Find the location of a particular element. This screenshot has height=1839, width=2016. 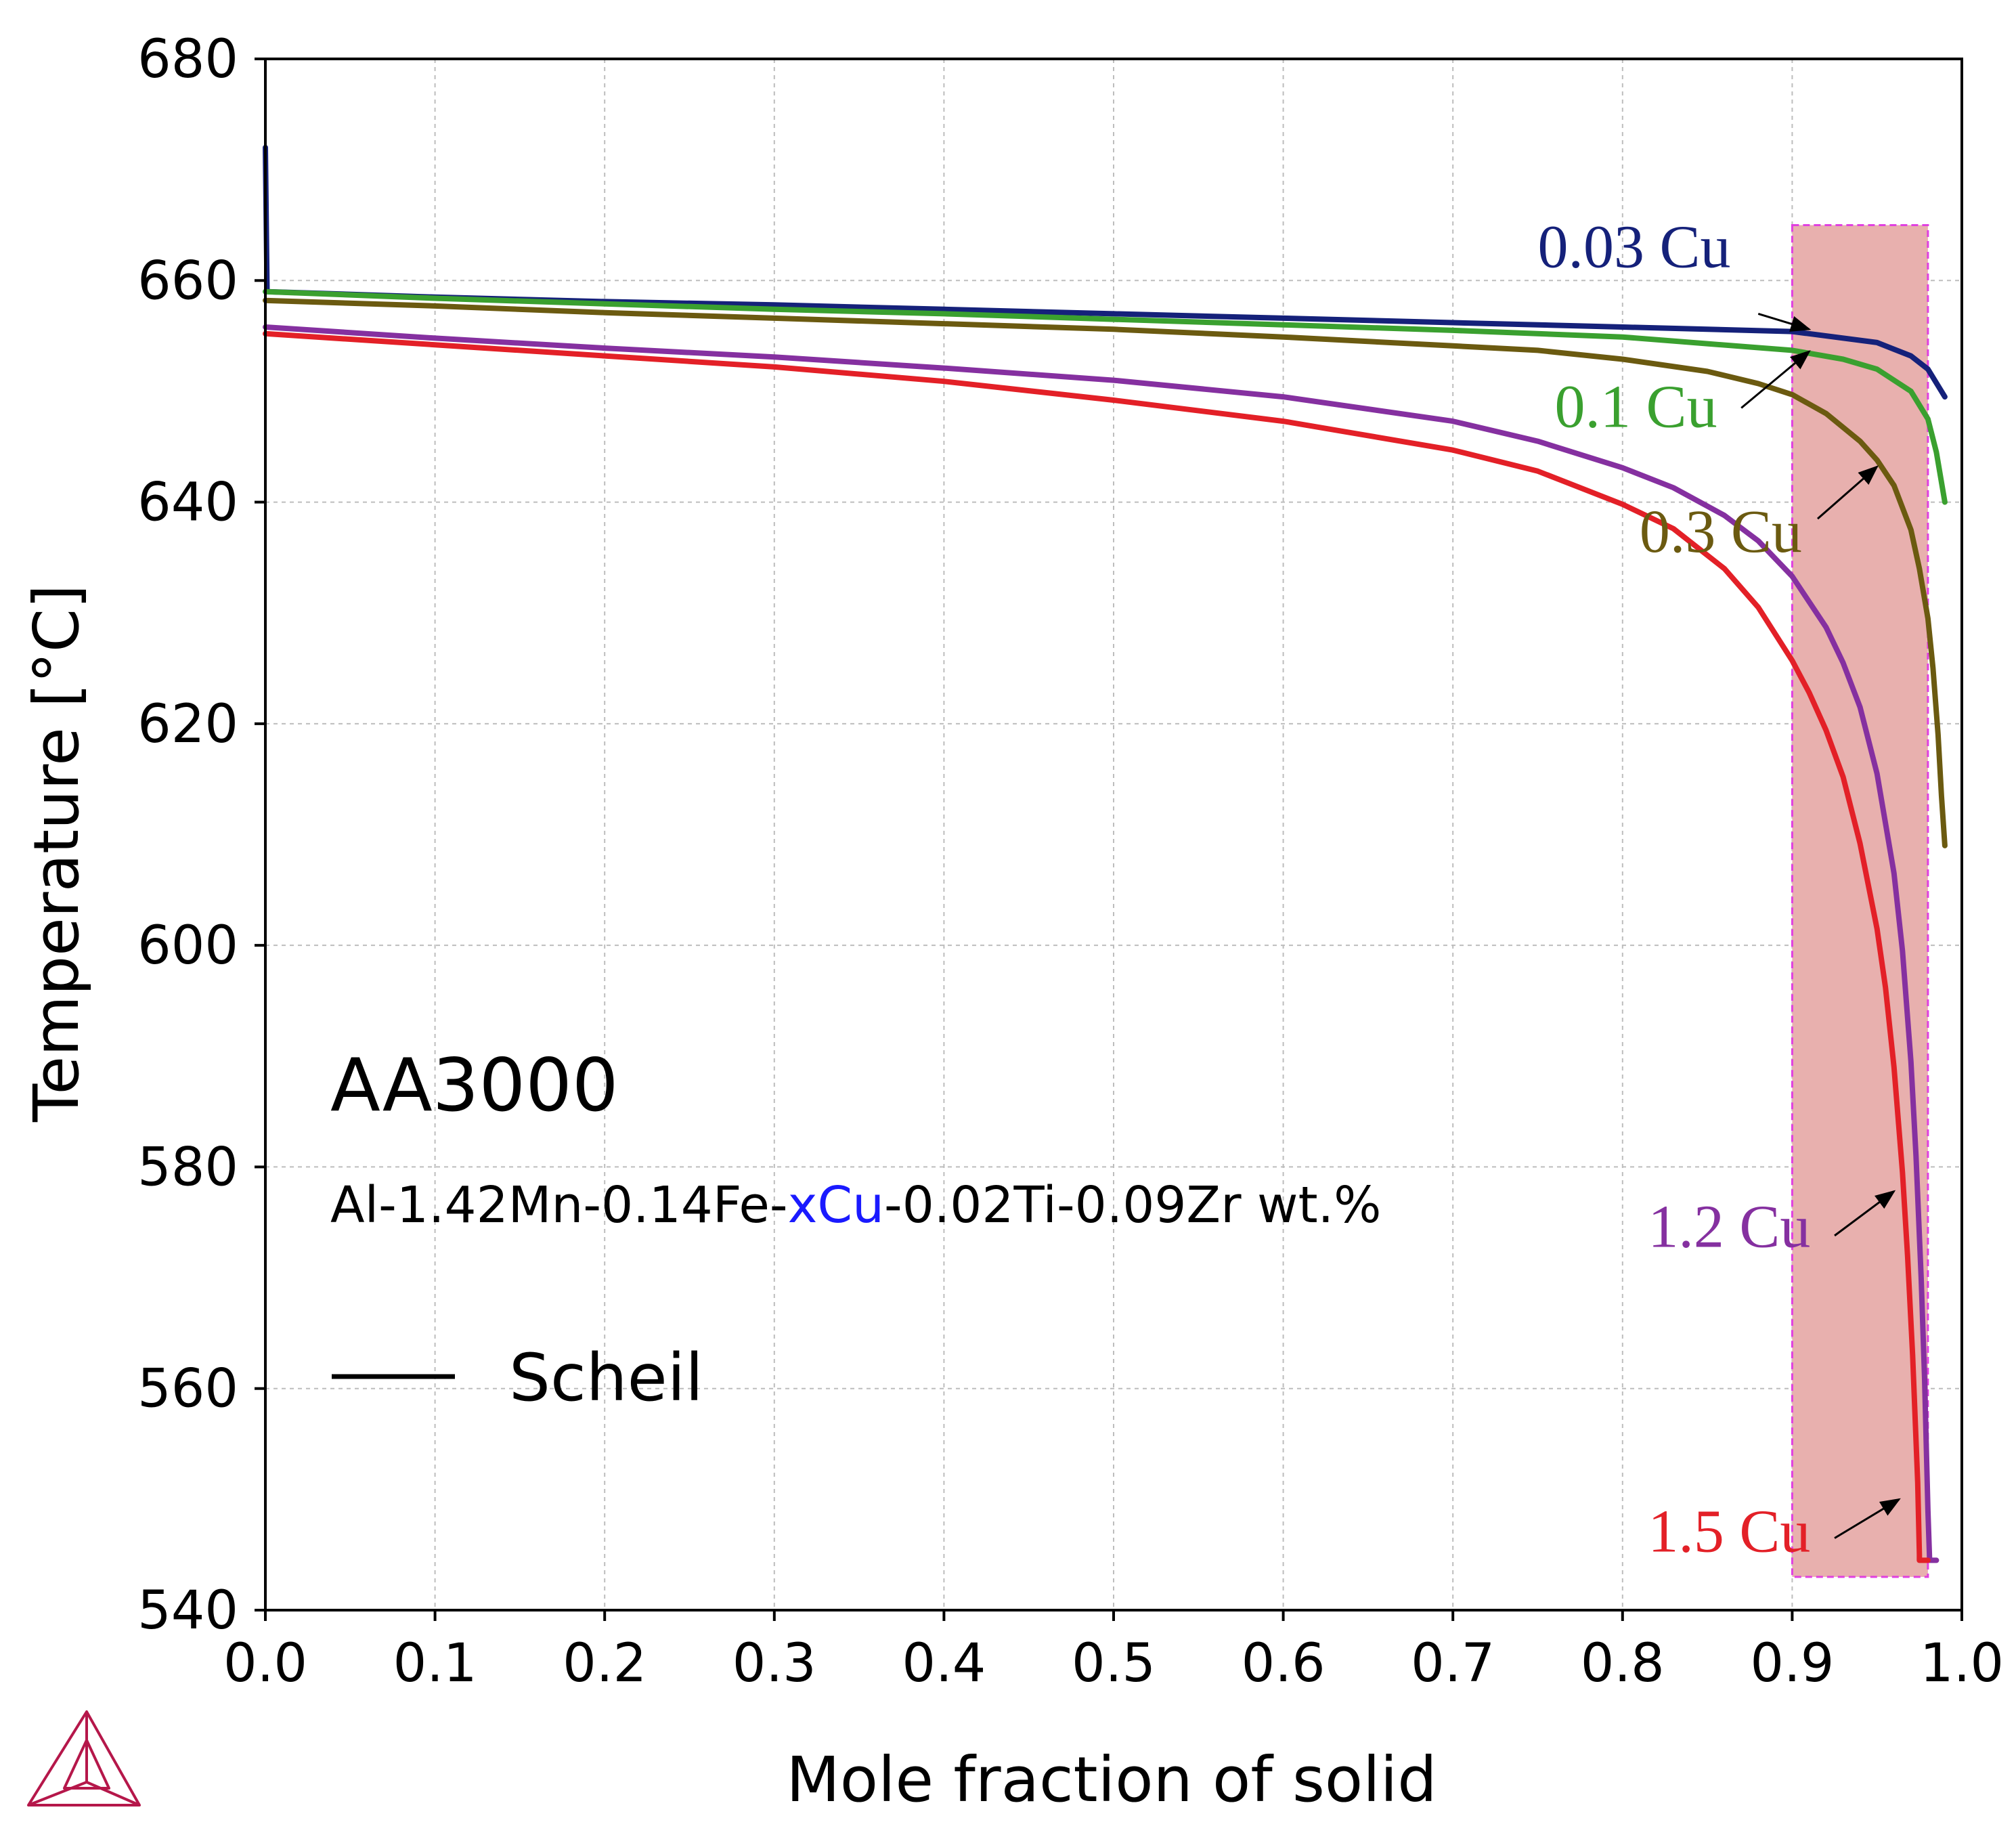

x-tick-label: 0.3 is located at coordinates (774, 1664).